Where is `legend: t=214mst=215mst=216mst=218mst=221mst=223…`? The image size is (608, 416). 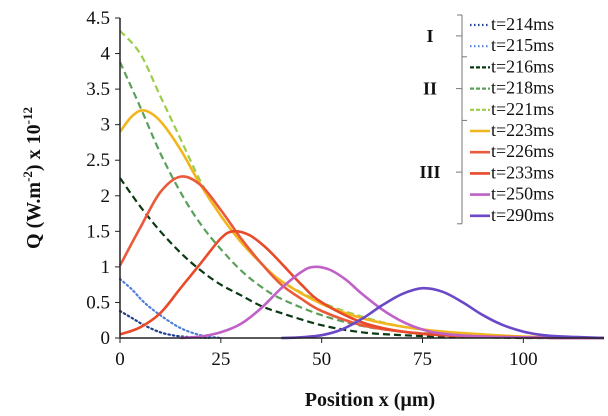 legend: t=214mst=215mst=216mst=218mst=221mst=223… is located at coordinates (486, 119).